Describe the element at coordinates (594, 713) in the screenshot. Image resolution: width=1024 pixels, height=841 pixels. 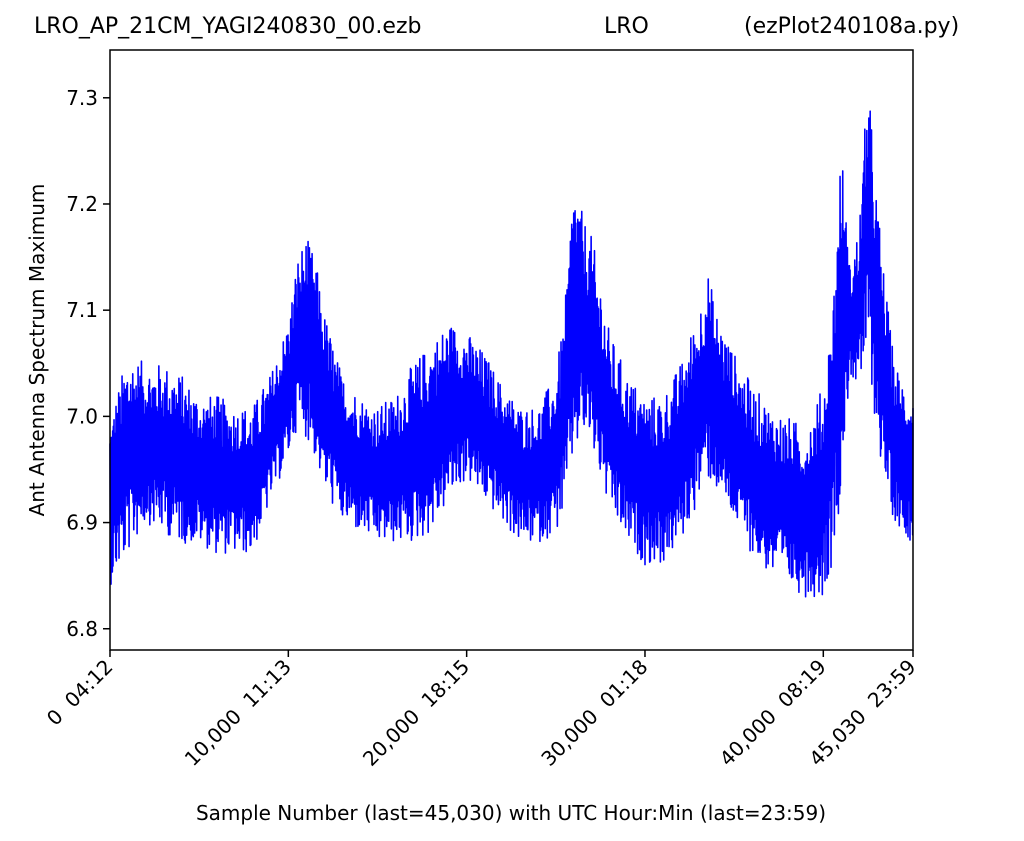
I see `x-tick-label: 30,000 01:18` at that location.